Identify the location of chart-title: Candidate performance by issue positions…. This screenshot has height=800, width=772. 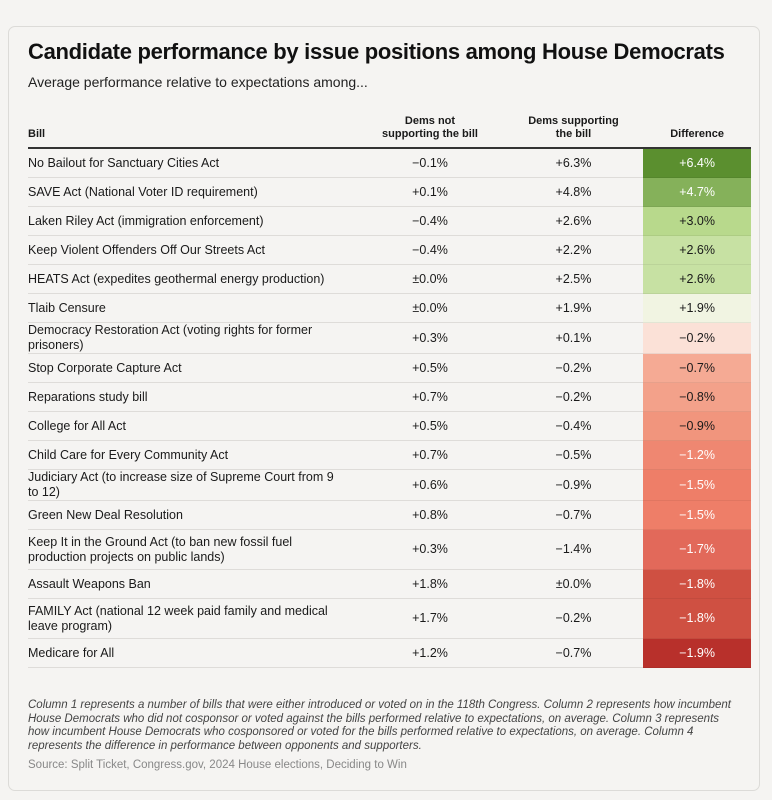
(376, 51).